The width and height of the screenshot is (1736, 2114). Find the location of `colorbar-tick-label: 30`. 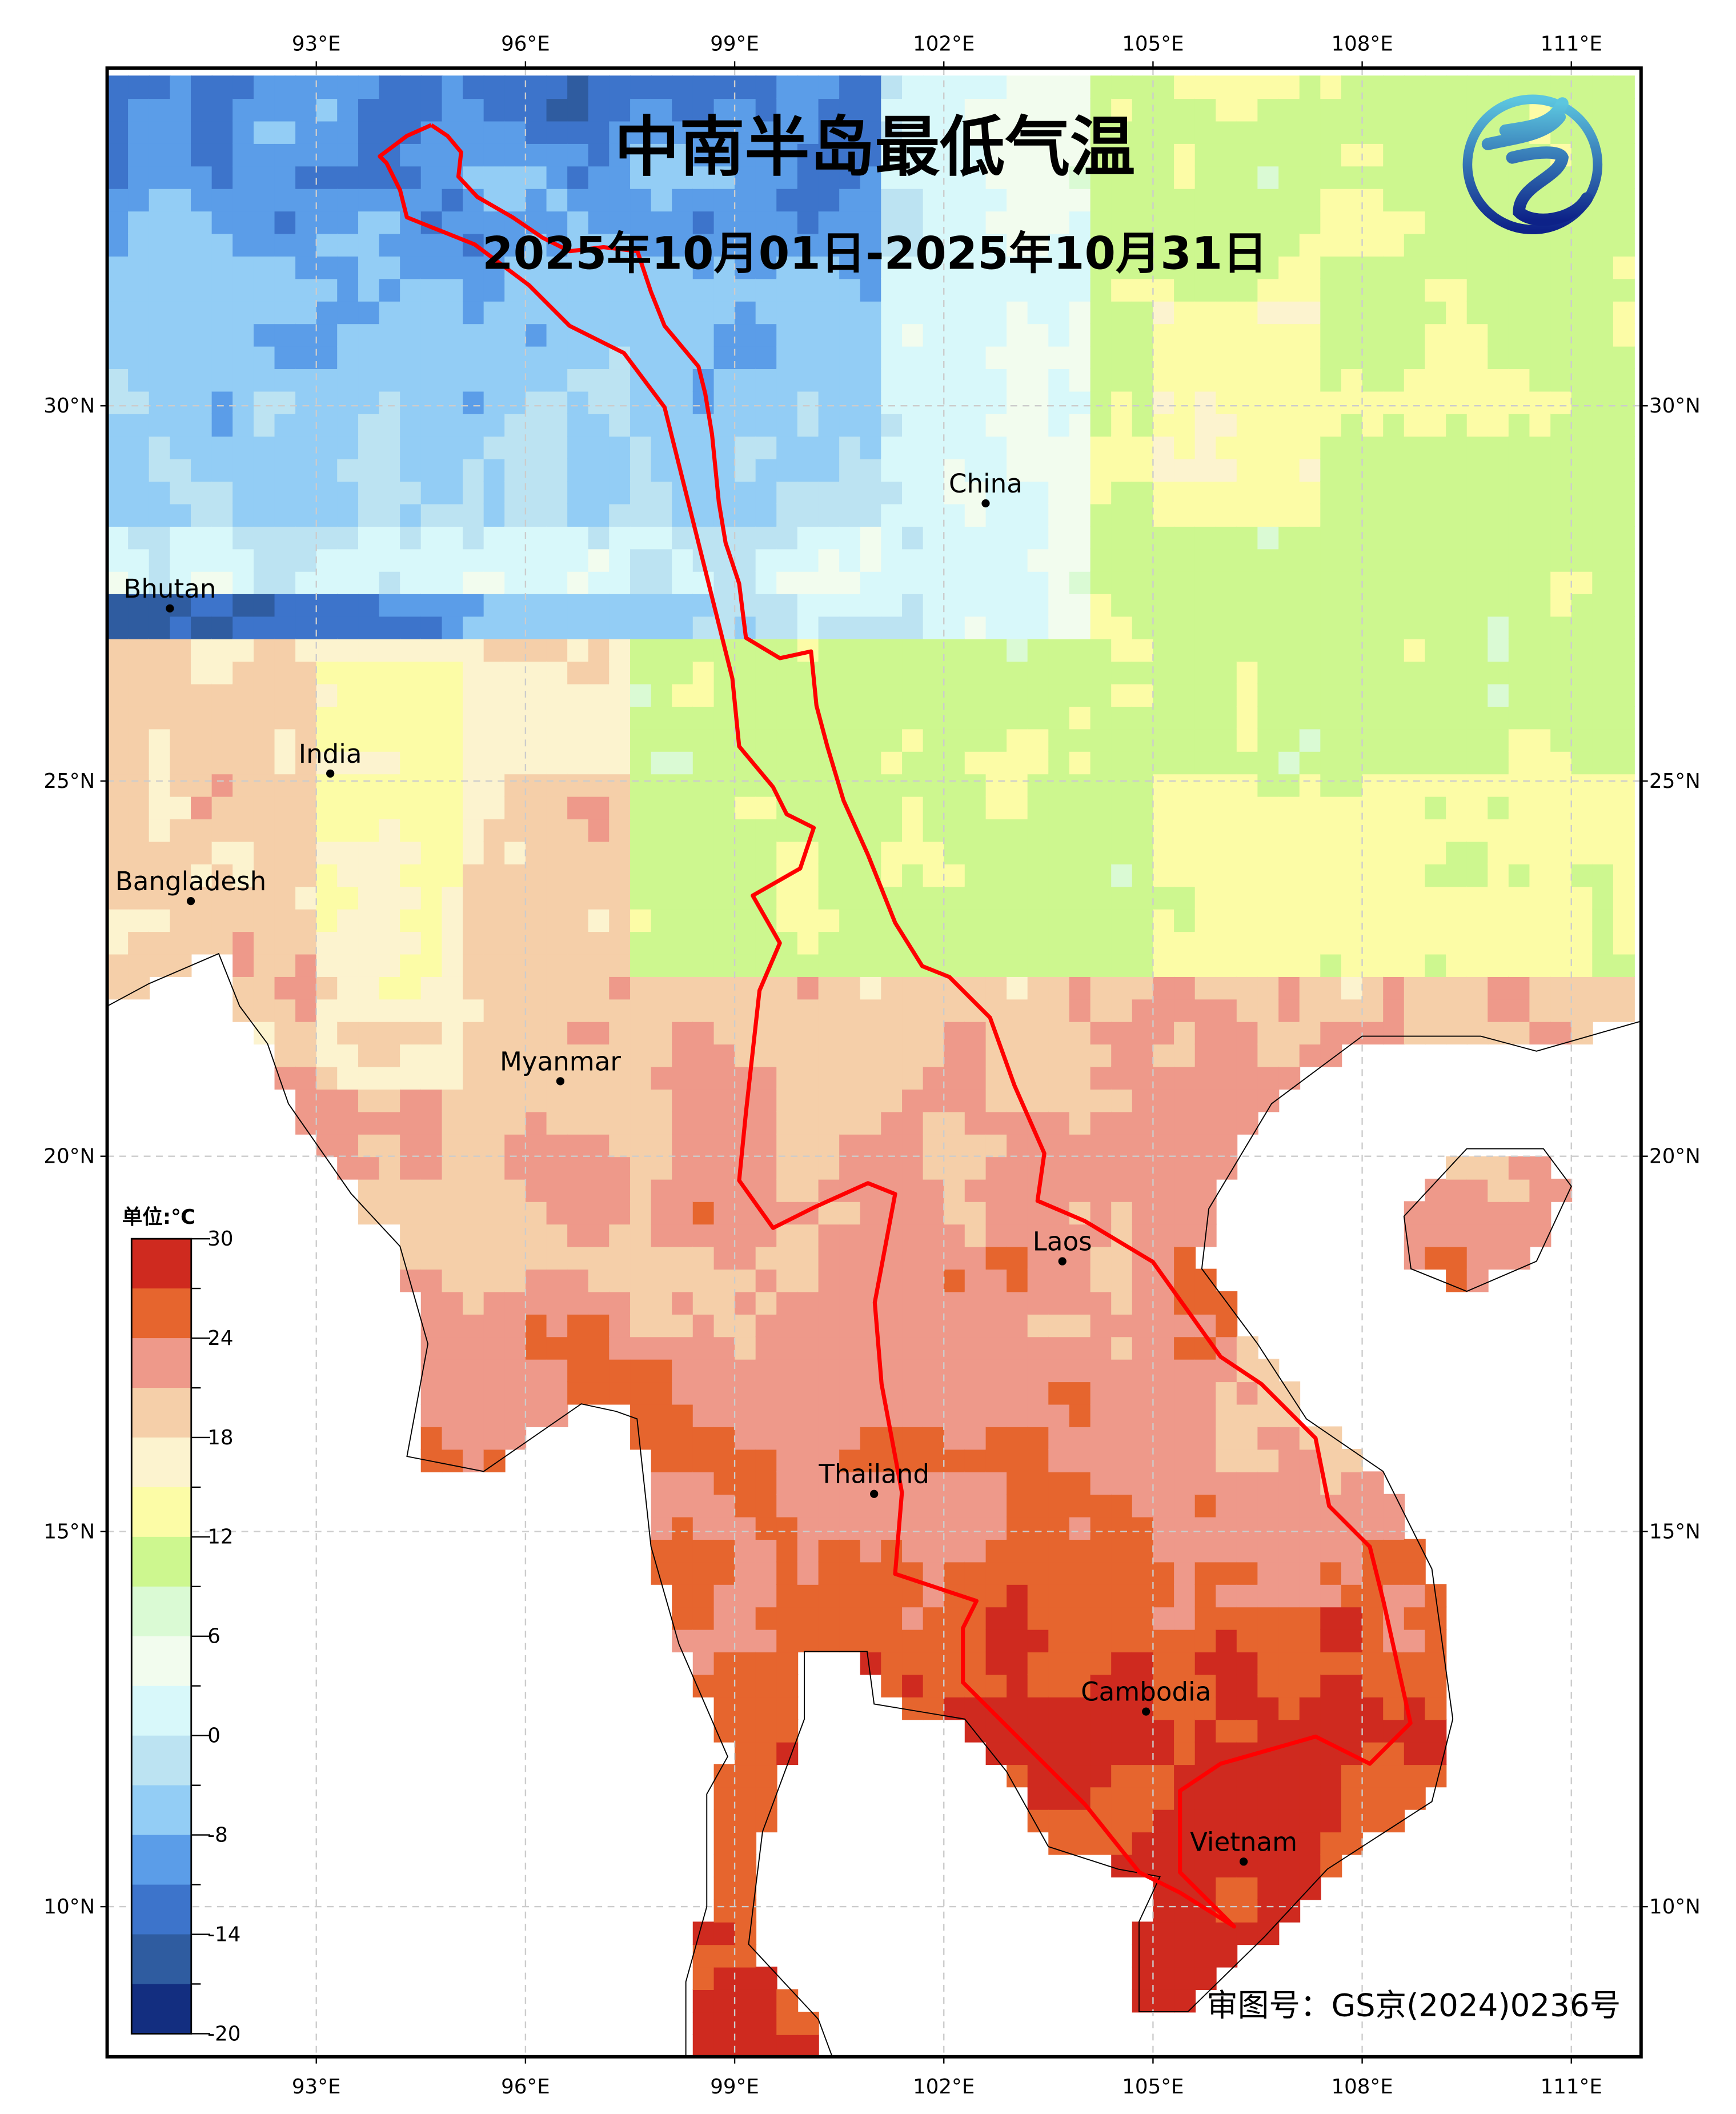

colorbar-tick-label: 30 is located at coordinates (220, 1239).